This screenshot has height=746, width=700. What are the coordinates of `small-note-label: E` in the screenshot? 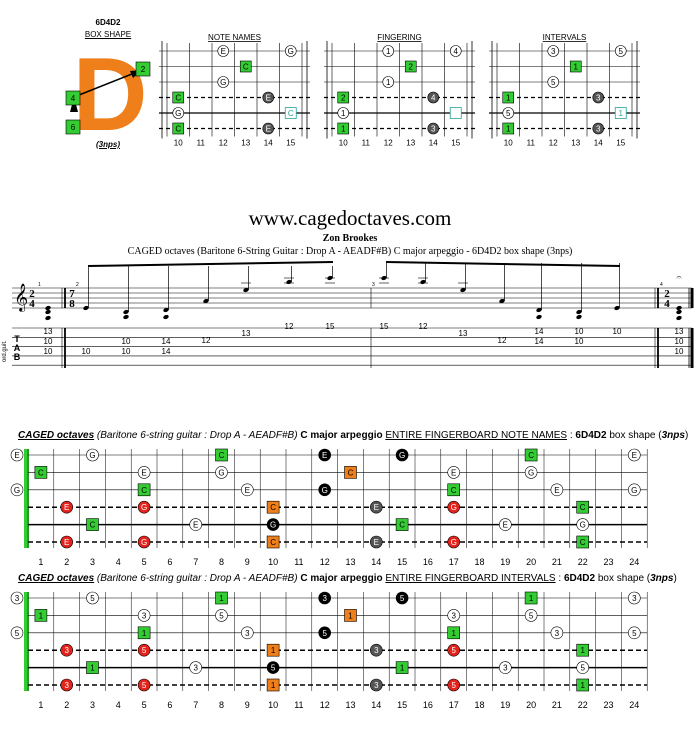 It's located at (268, 98).